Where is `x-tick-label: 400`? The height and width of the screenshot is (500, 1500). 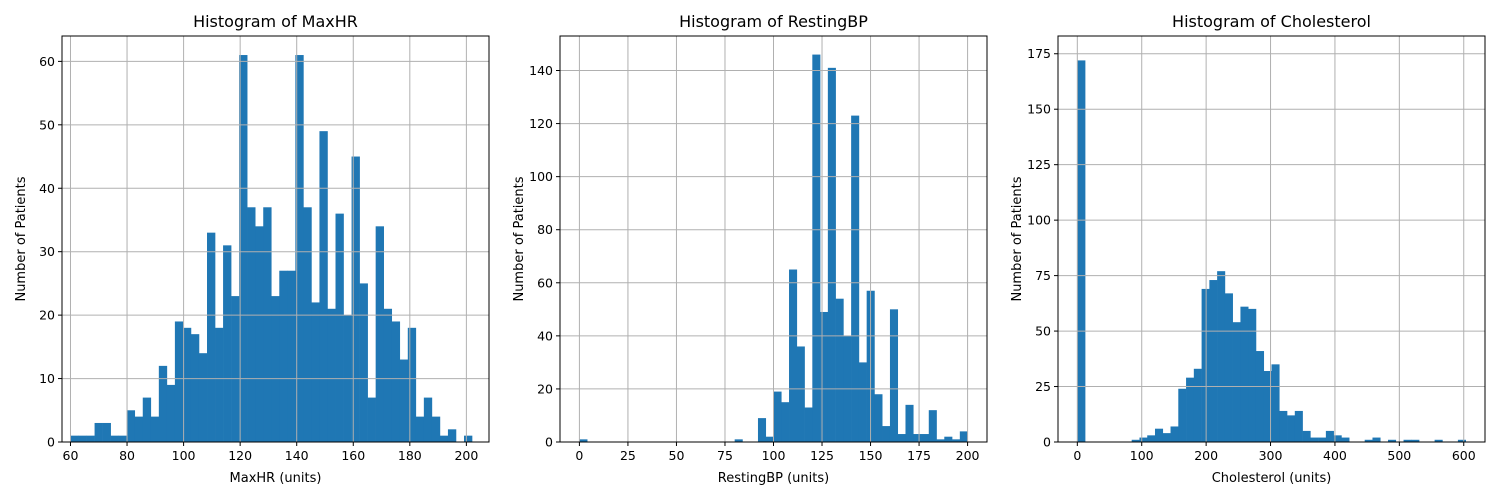 x-tick-label: 400 is located at coordinates (1335, 455).